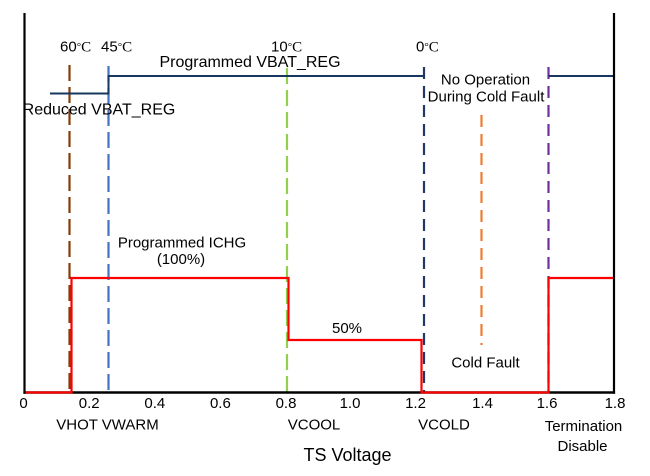 The width and height of the screenshot is (650, 476). What do you see at coordinates (482, 403) in the screenshot?
I see `svg-text: 1.4` at bounding box center [482, 403].